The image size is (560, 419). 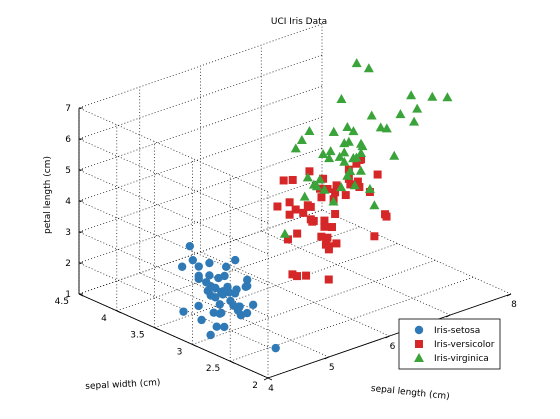 What do you see at coordinates (271, 389) in the screenshot?
I see `x-tick-label: 4` at bounding box center [271, 389].